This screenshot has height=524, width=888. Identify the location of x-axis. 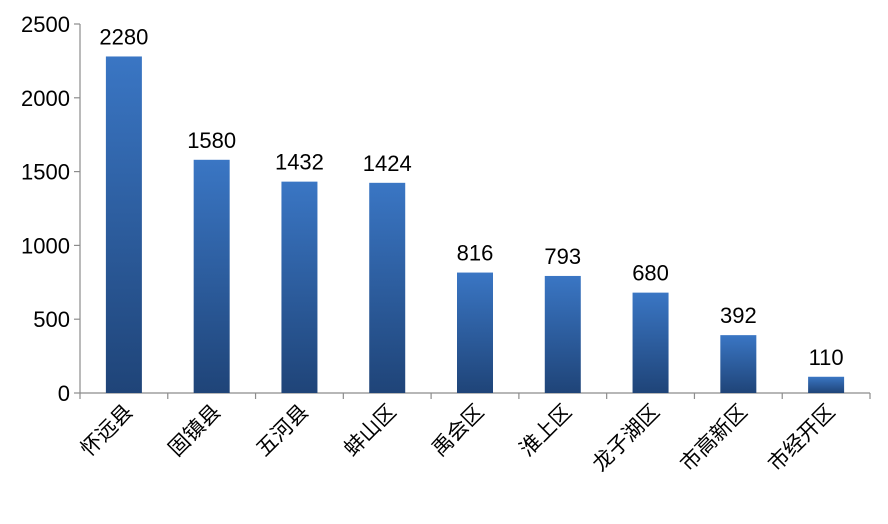
(475, 395).